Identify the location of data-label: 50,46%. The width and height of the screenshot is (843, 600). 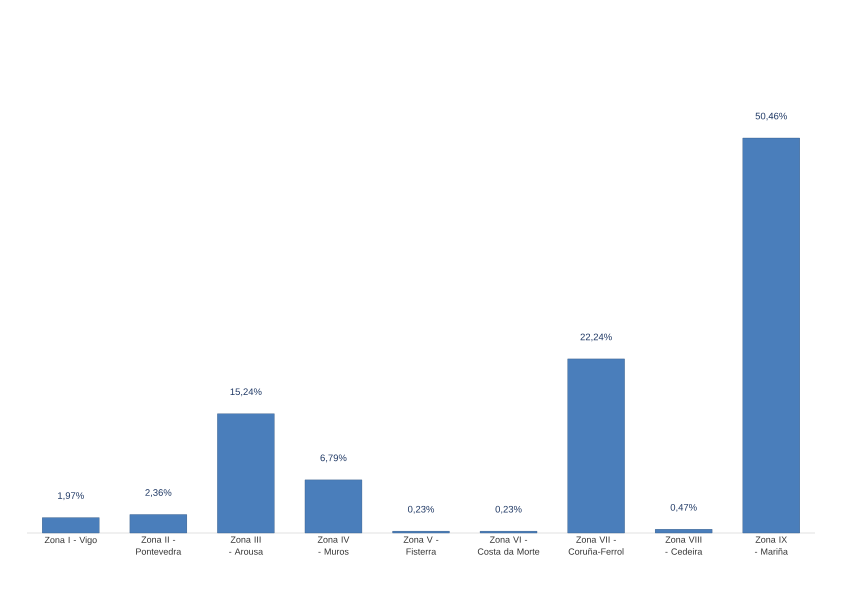
(771, 116).